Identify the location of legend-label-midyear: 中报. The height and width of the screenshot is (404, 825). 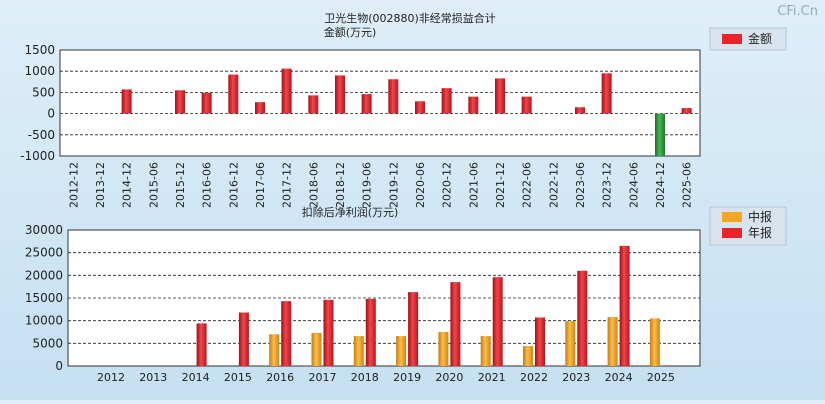
(760, 216).